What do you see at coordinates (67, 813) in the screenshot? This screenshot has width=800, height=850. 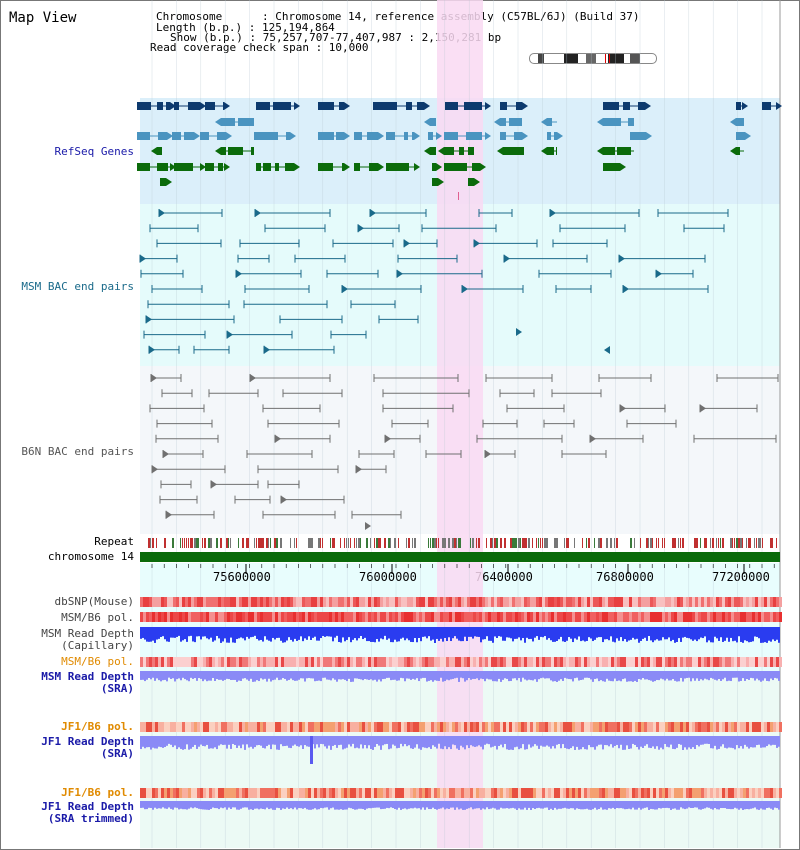 I see `label-jf1-depth-trimmed: JF1 Read Depth (SRA trimmed)` at bounding box center [67, 813].